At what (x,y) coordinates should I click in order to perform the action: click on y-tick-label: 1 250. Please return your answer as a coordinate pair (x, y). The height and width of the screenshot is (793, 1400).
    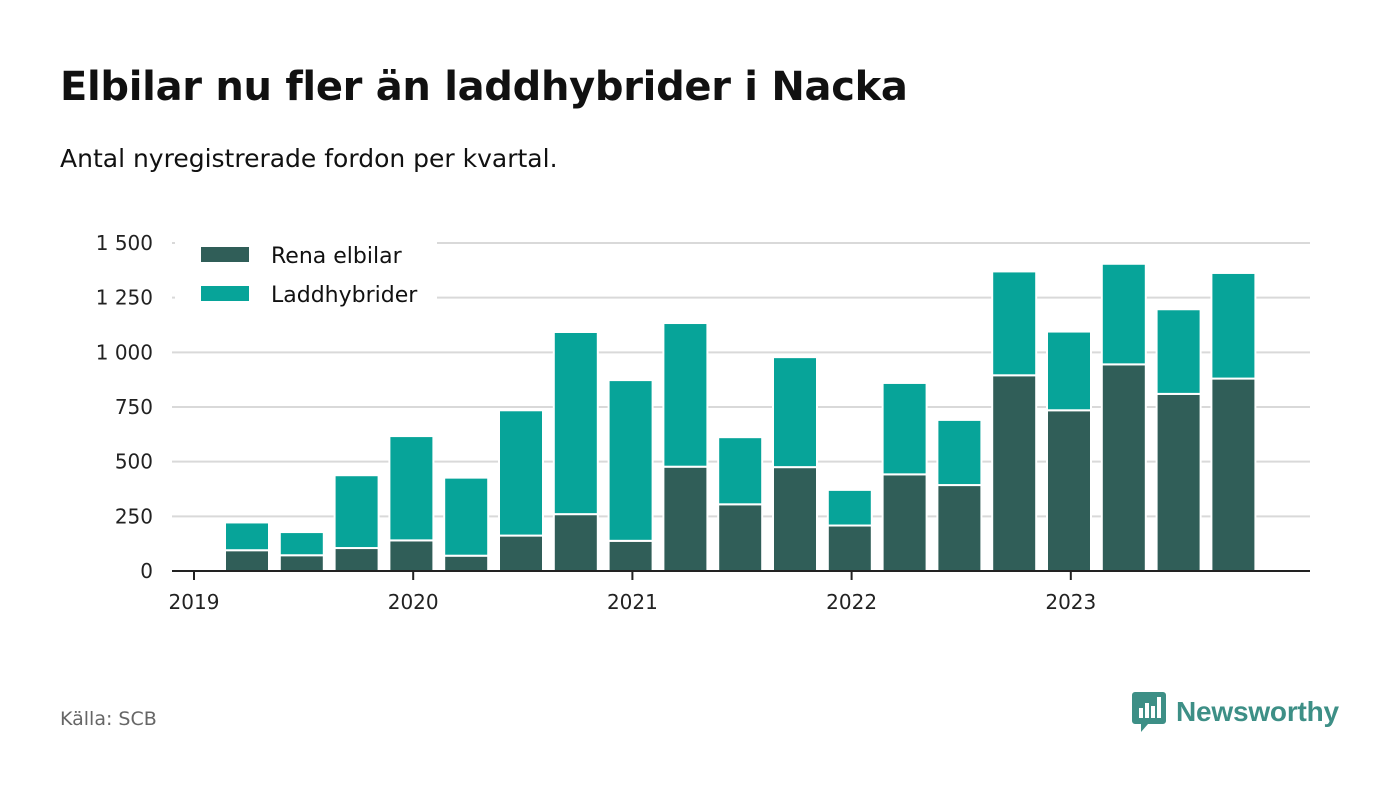
    Looking at the image, I should click on (124, 298).